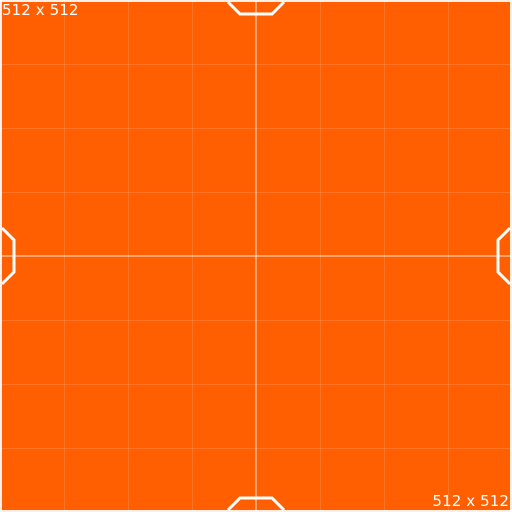 The width and height of the screenshot is (512, 512). Describe the element at coordinates (8, 256) in the screenshot. I see `left-center-notch` at that location.